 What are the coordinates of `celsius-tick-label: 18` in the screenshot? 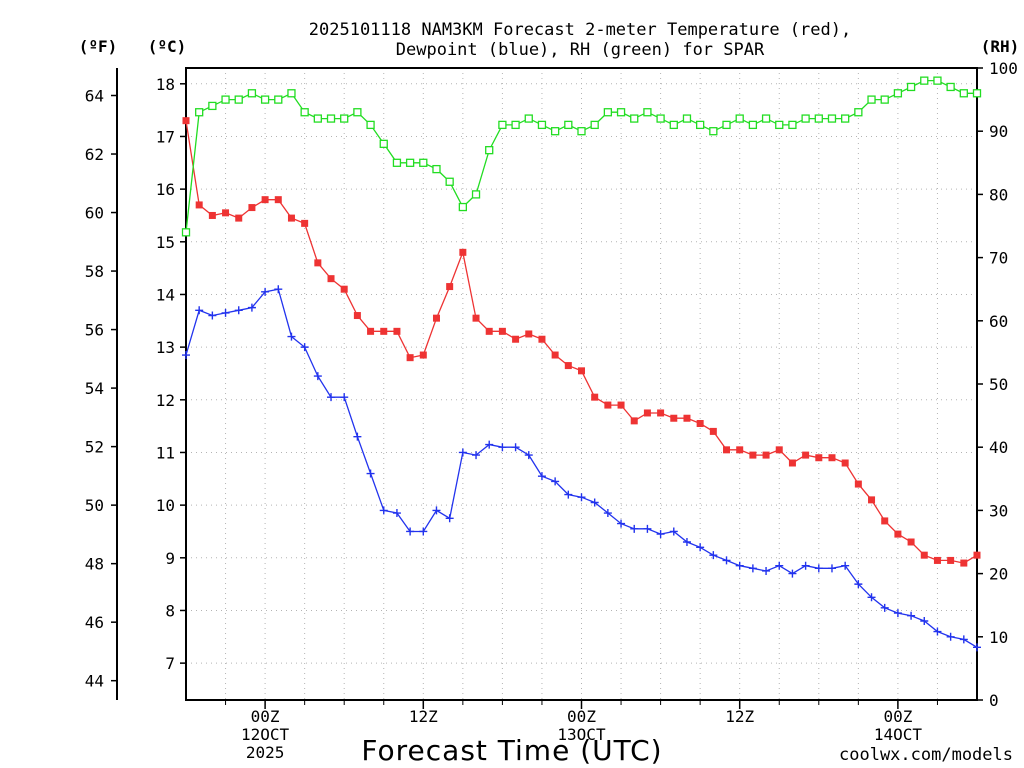 It's located at (165, 84).